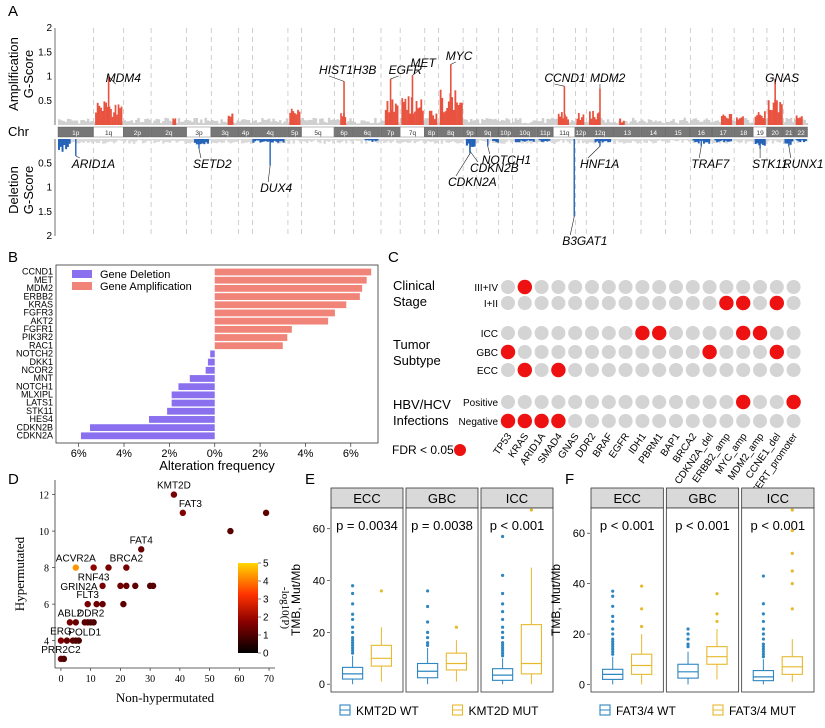  Describe the element at coordinates (630, 354) in the screenshot. I see `dot-matrix: III+IV I+II ICC GBC ECC Positive Negative` at that location.